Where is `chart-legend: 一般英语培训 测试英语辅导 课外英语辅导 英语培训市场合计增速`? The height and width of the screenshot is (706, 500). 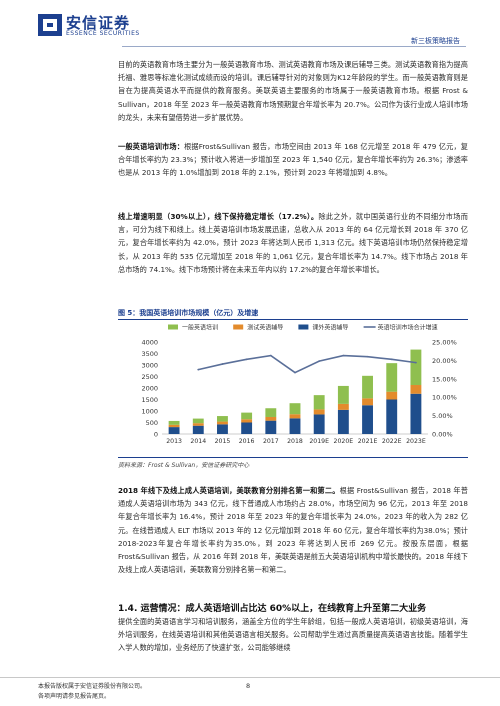 chart-legend: 一般英语培训 测试英语辅导 课外英语辅导 英语培训市场合计增速 is located at coordinates (303, 327).